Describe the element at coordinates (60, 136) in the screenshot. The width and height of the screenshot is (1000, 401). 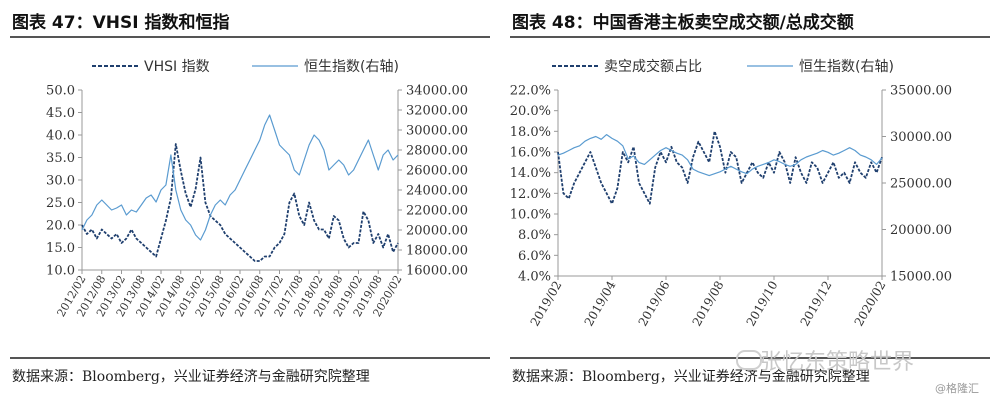
I see `y-left-tick-label: 40.0` at that location.